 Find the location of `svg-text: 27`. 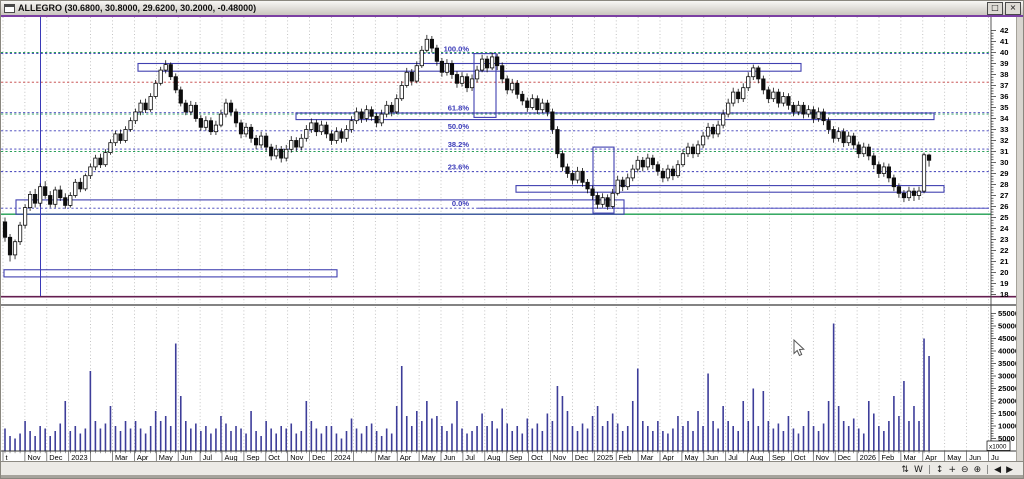

svg-text: 27 is located at coordinates (1004, 195).